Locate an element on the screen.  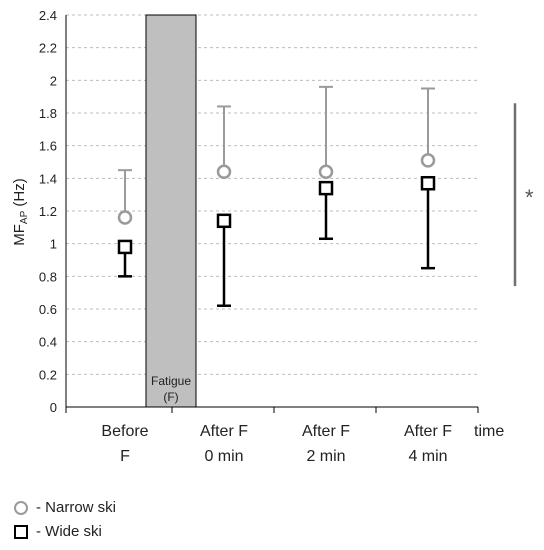
y-axis-label-main: MF is located at coordinates (19, 235).